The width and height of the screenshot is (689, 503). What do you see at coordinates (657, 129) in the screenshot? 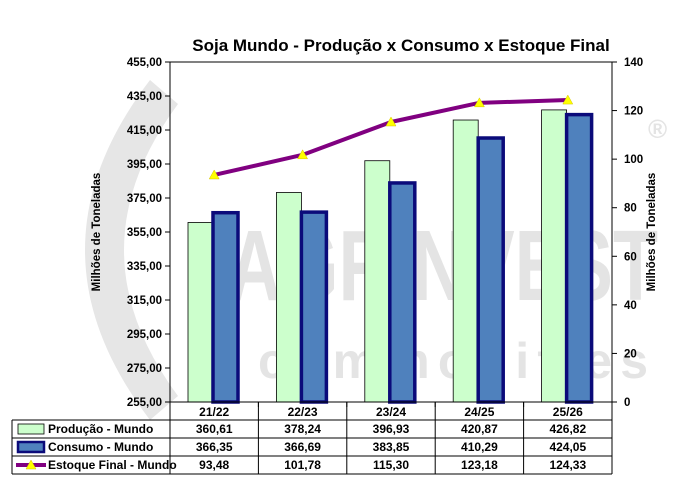
I see `watermark-registered: ®` at bounding box center [657, 129].